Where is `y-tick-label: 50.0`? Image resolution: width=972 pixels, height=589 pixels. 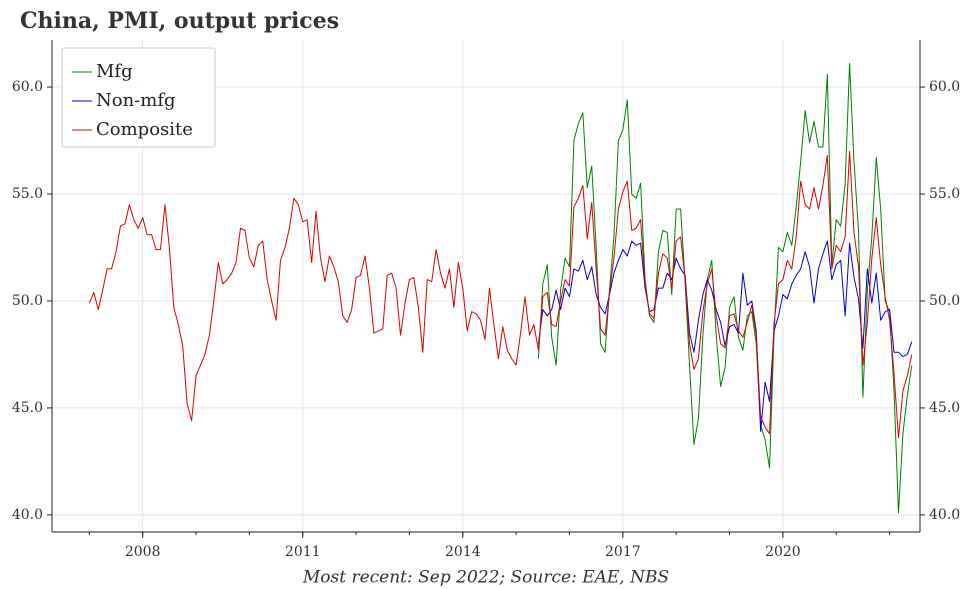
y-tick-label: 50.0 is located at coordinates (27, 301).